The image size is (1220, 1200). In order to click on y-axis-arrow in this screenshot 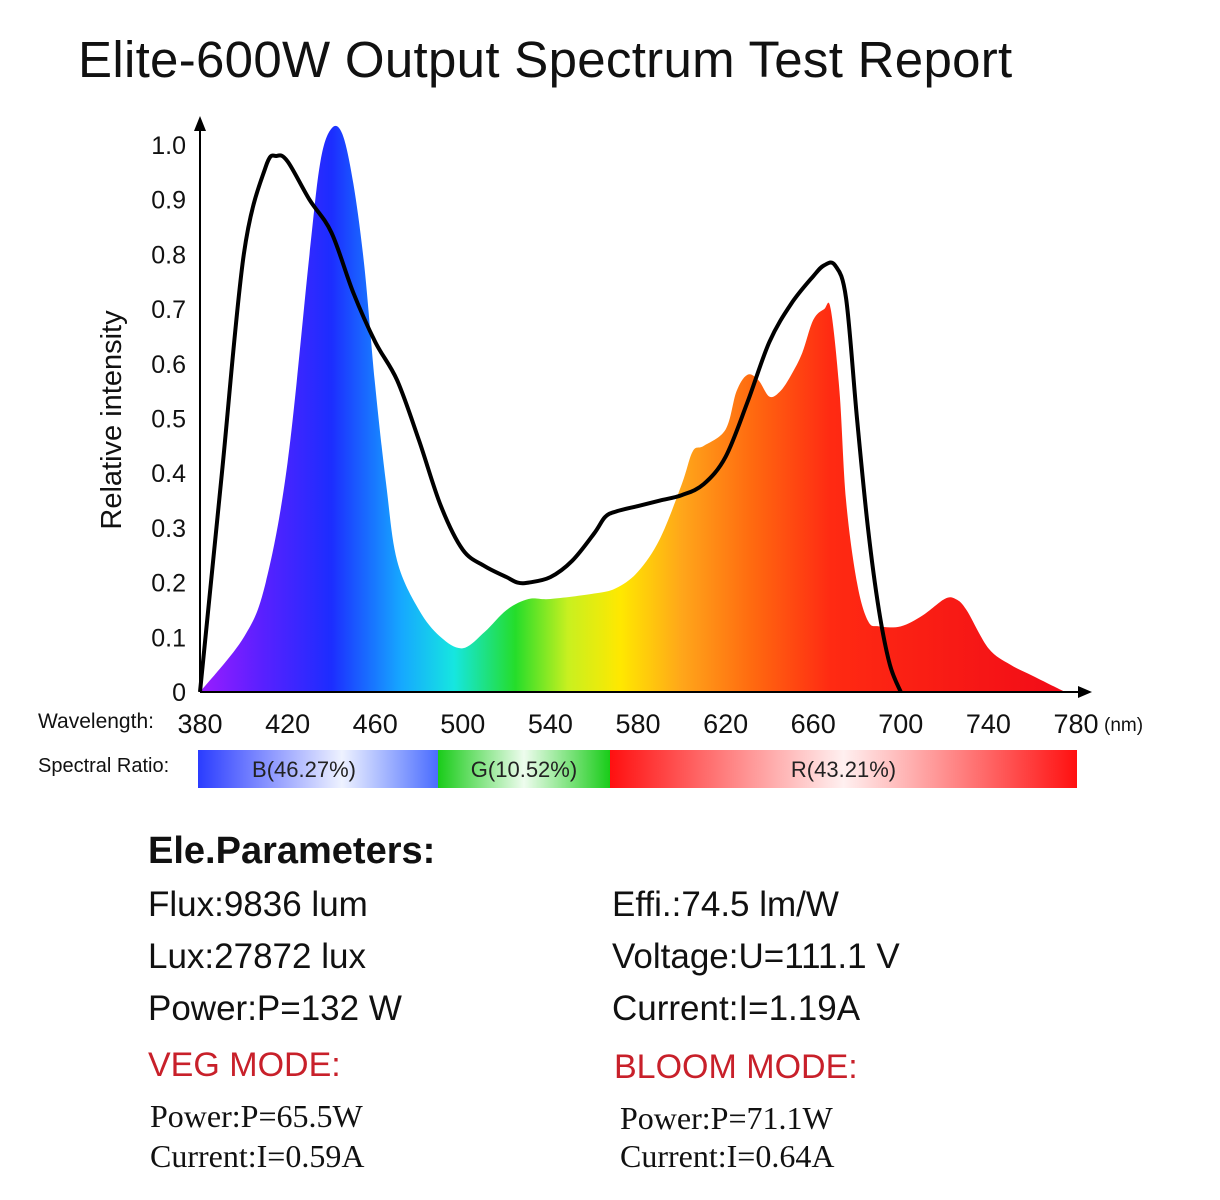, I will do `click(200, 123)`.